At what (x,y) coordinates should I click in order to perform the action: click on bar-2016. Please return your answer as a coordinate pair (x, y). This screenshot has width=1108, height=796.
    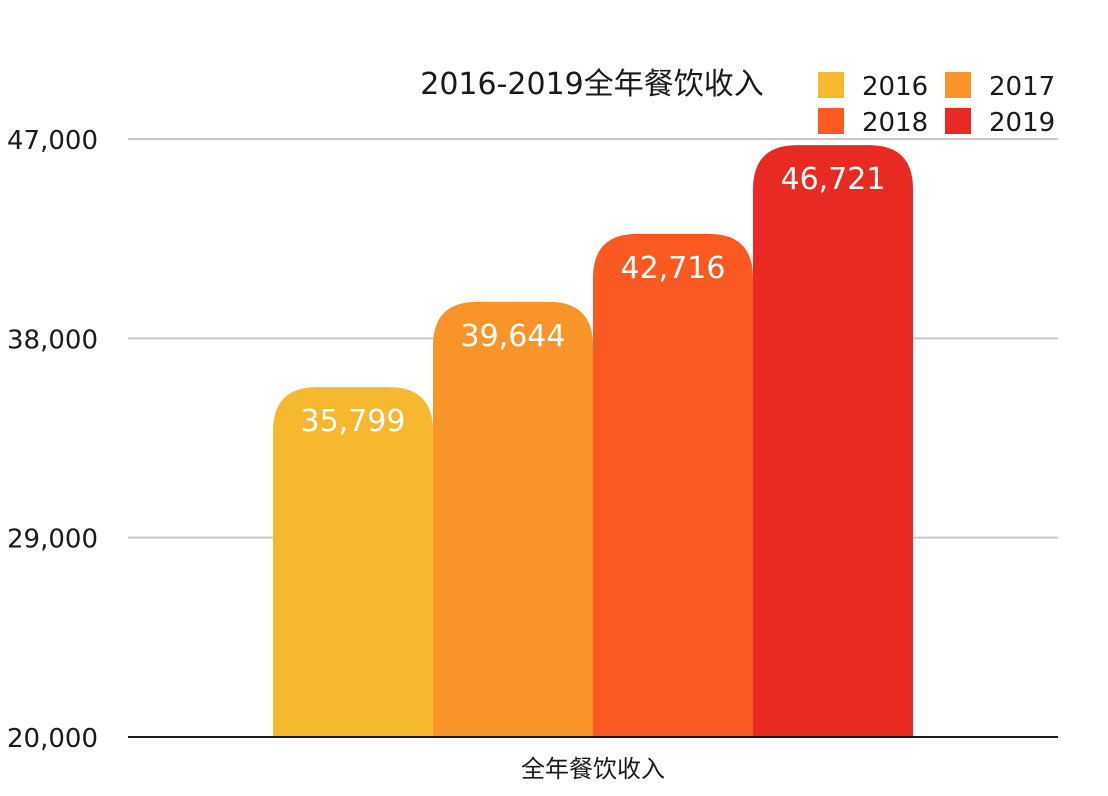
    Looking at the image, I should click on (353, 562).